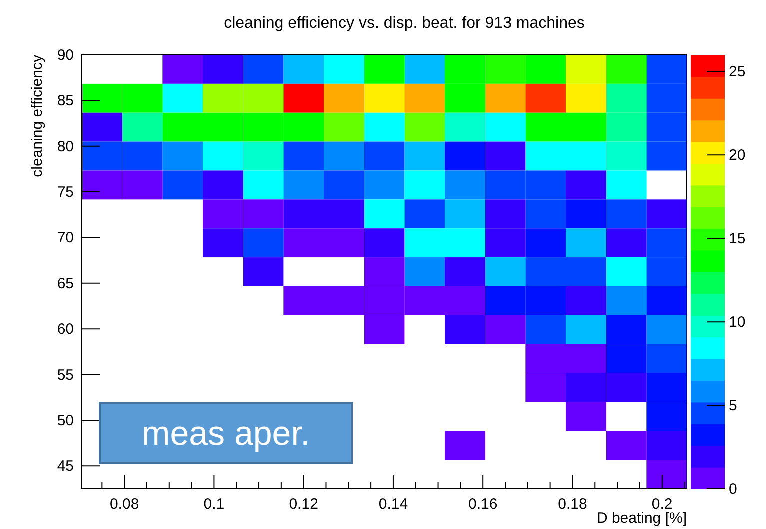 Image resolution: width=766 pixels, height=529 pixels. What do you see at coordinates (214, 504) in the screenshot?
I see `x-tick-label: 0.1` at bounding box center [214, 504].